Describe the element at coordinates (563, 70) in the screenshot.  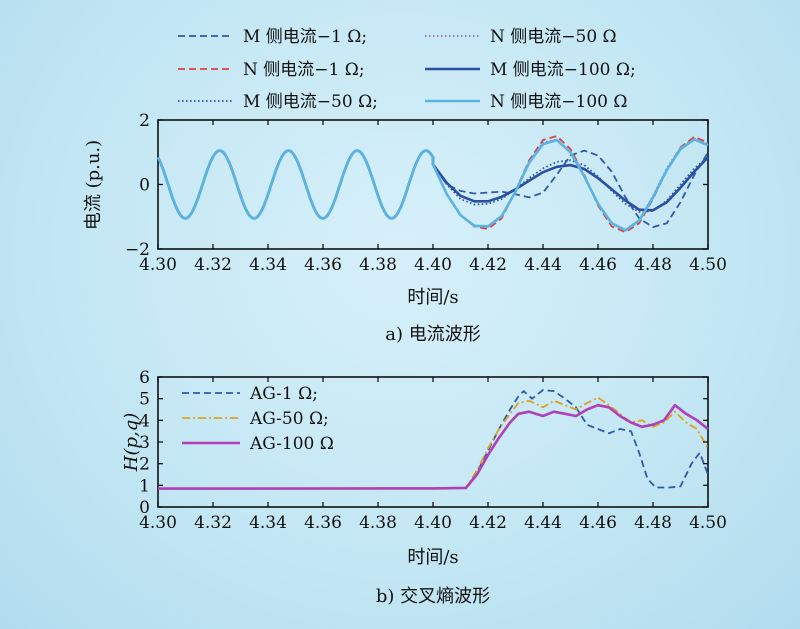
I see `legend-label-5: M 侧电流−100 Ω;` at that location.